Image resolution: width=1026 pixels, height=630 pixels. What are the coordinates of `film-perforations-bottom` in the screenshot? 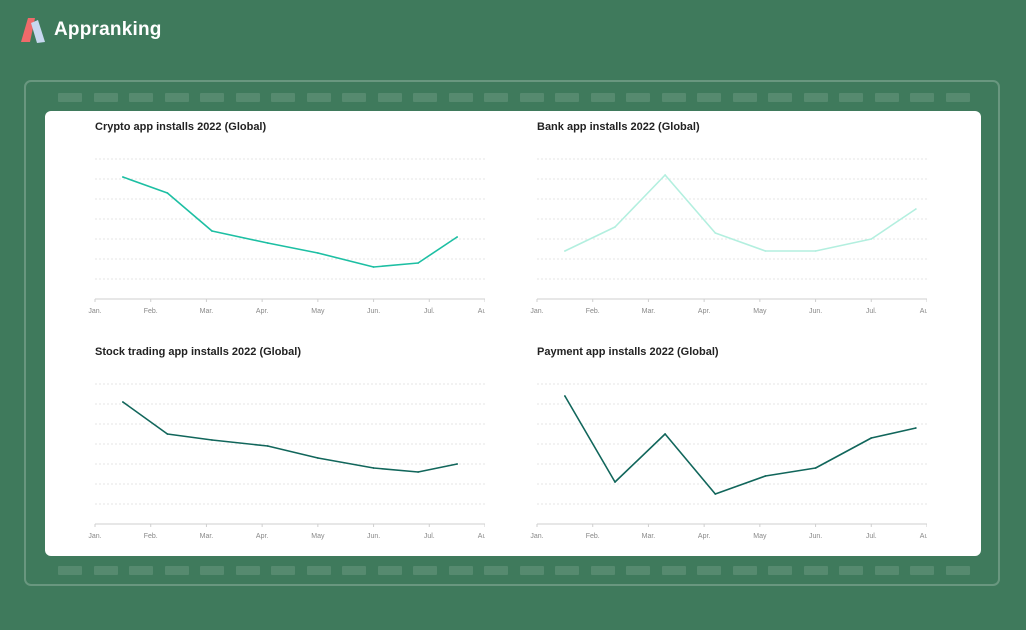 It's located at (512, 571).